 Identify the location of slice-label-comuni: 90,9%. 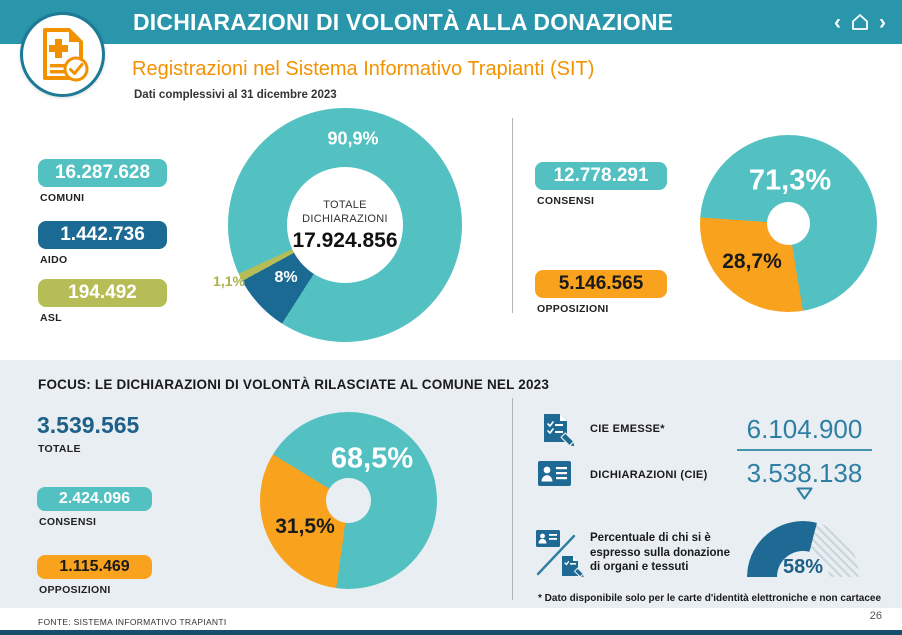
(353, 138).